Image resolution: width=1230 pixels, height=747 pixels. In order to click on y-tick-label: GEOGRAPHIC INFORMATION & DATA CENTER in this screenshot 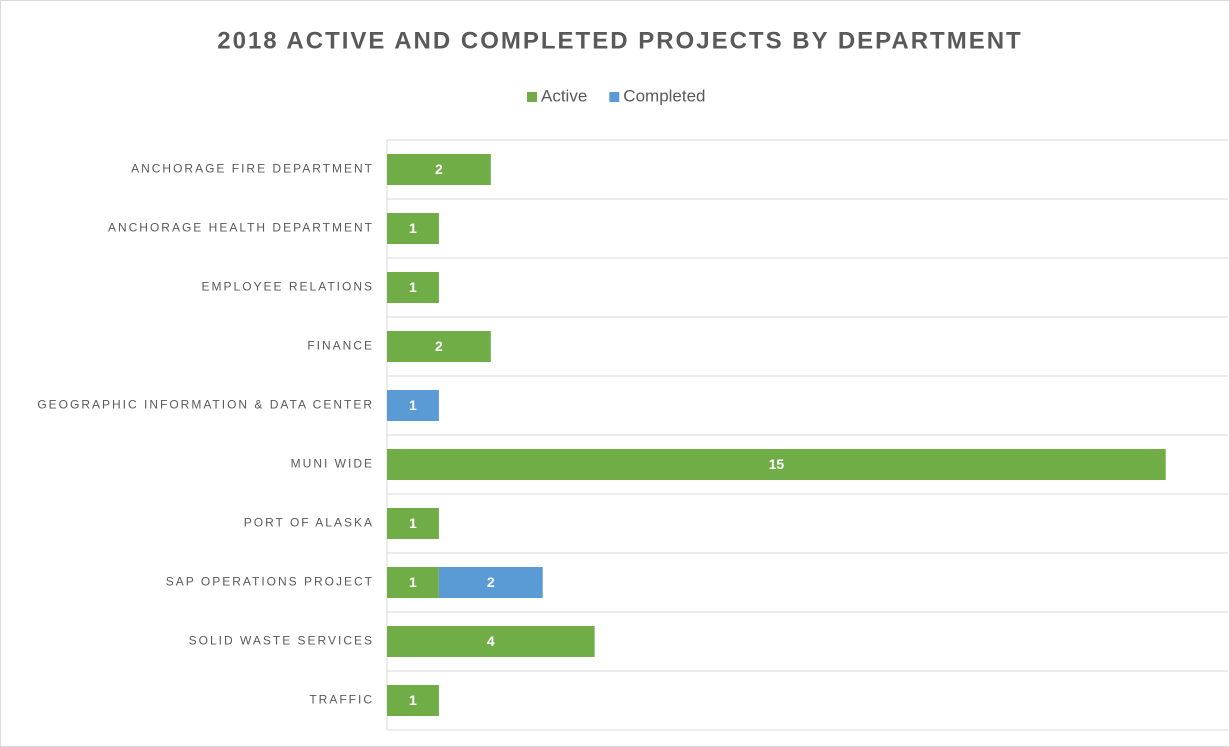, I will do `click(205, 405)`.